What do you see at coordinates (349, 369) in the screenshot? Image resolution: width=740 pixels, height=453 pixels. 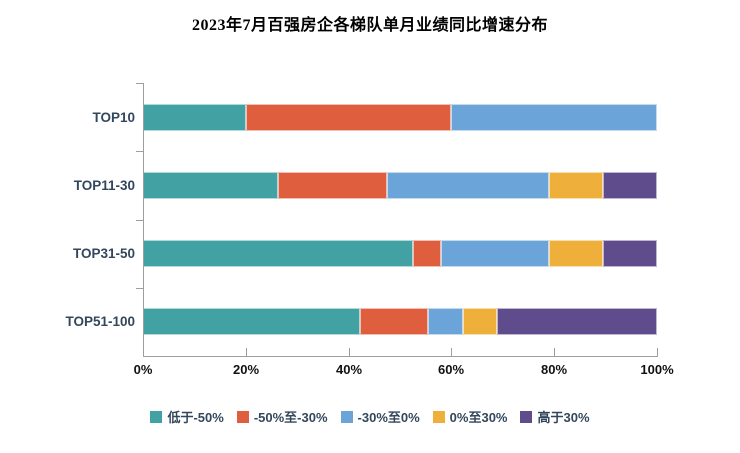 I see `x-axis-tick-label: 40%` at bounding box center [349, 369].